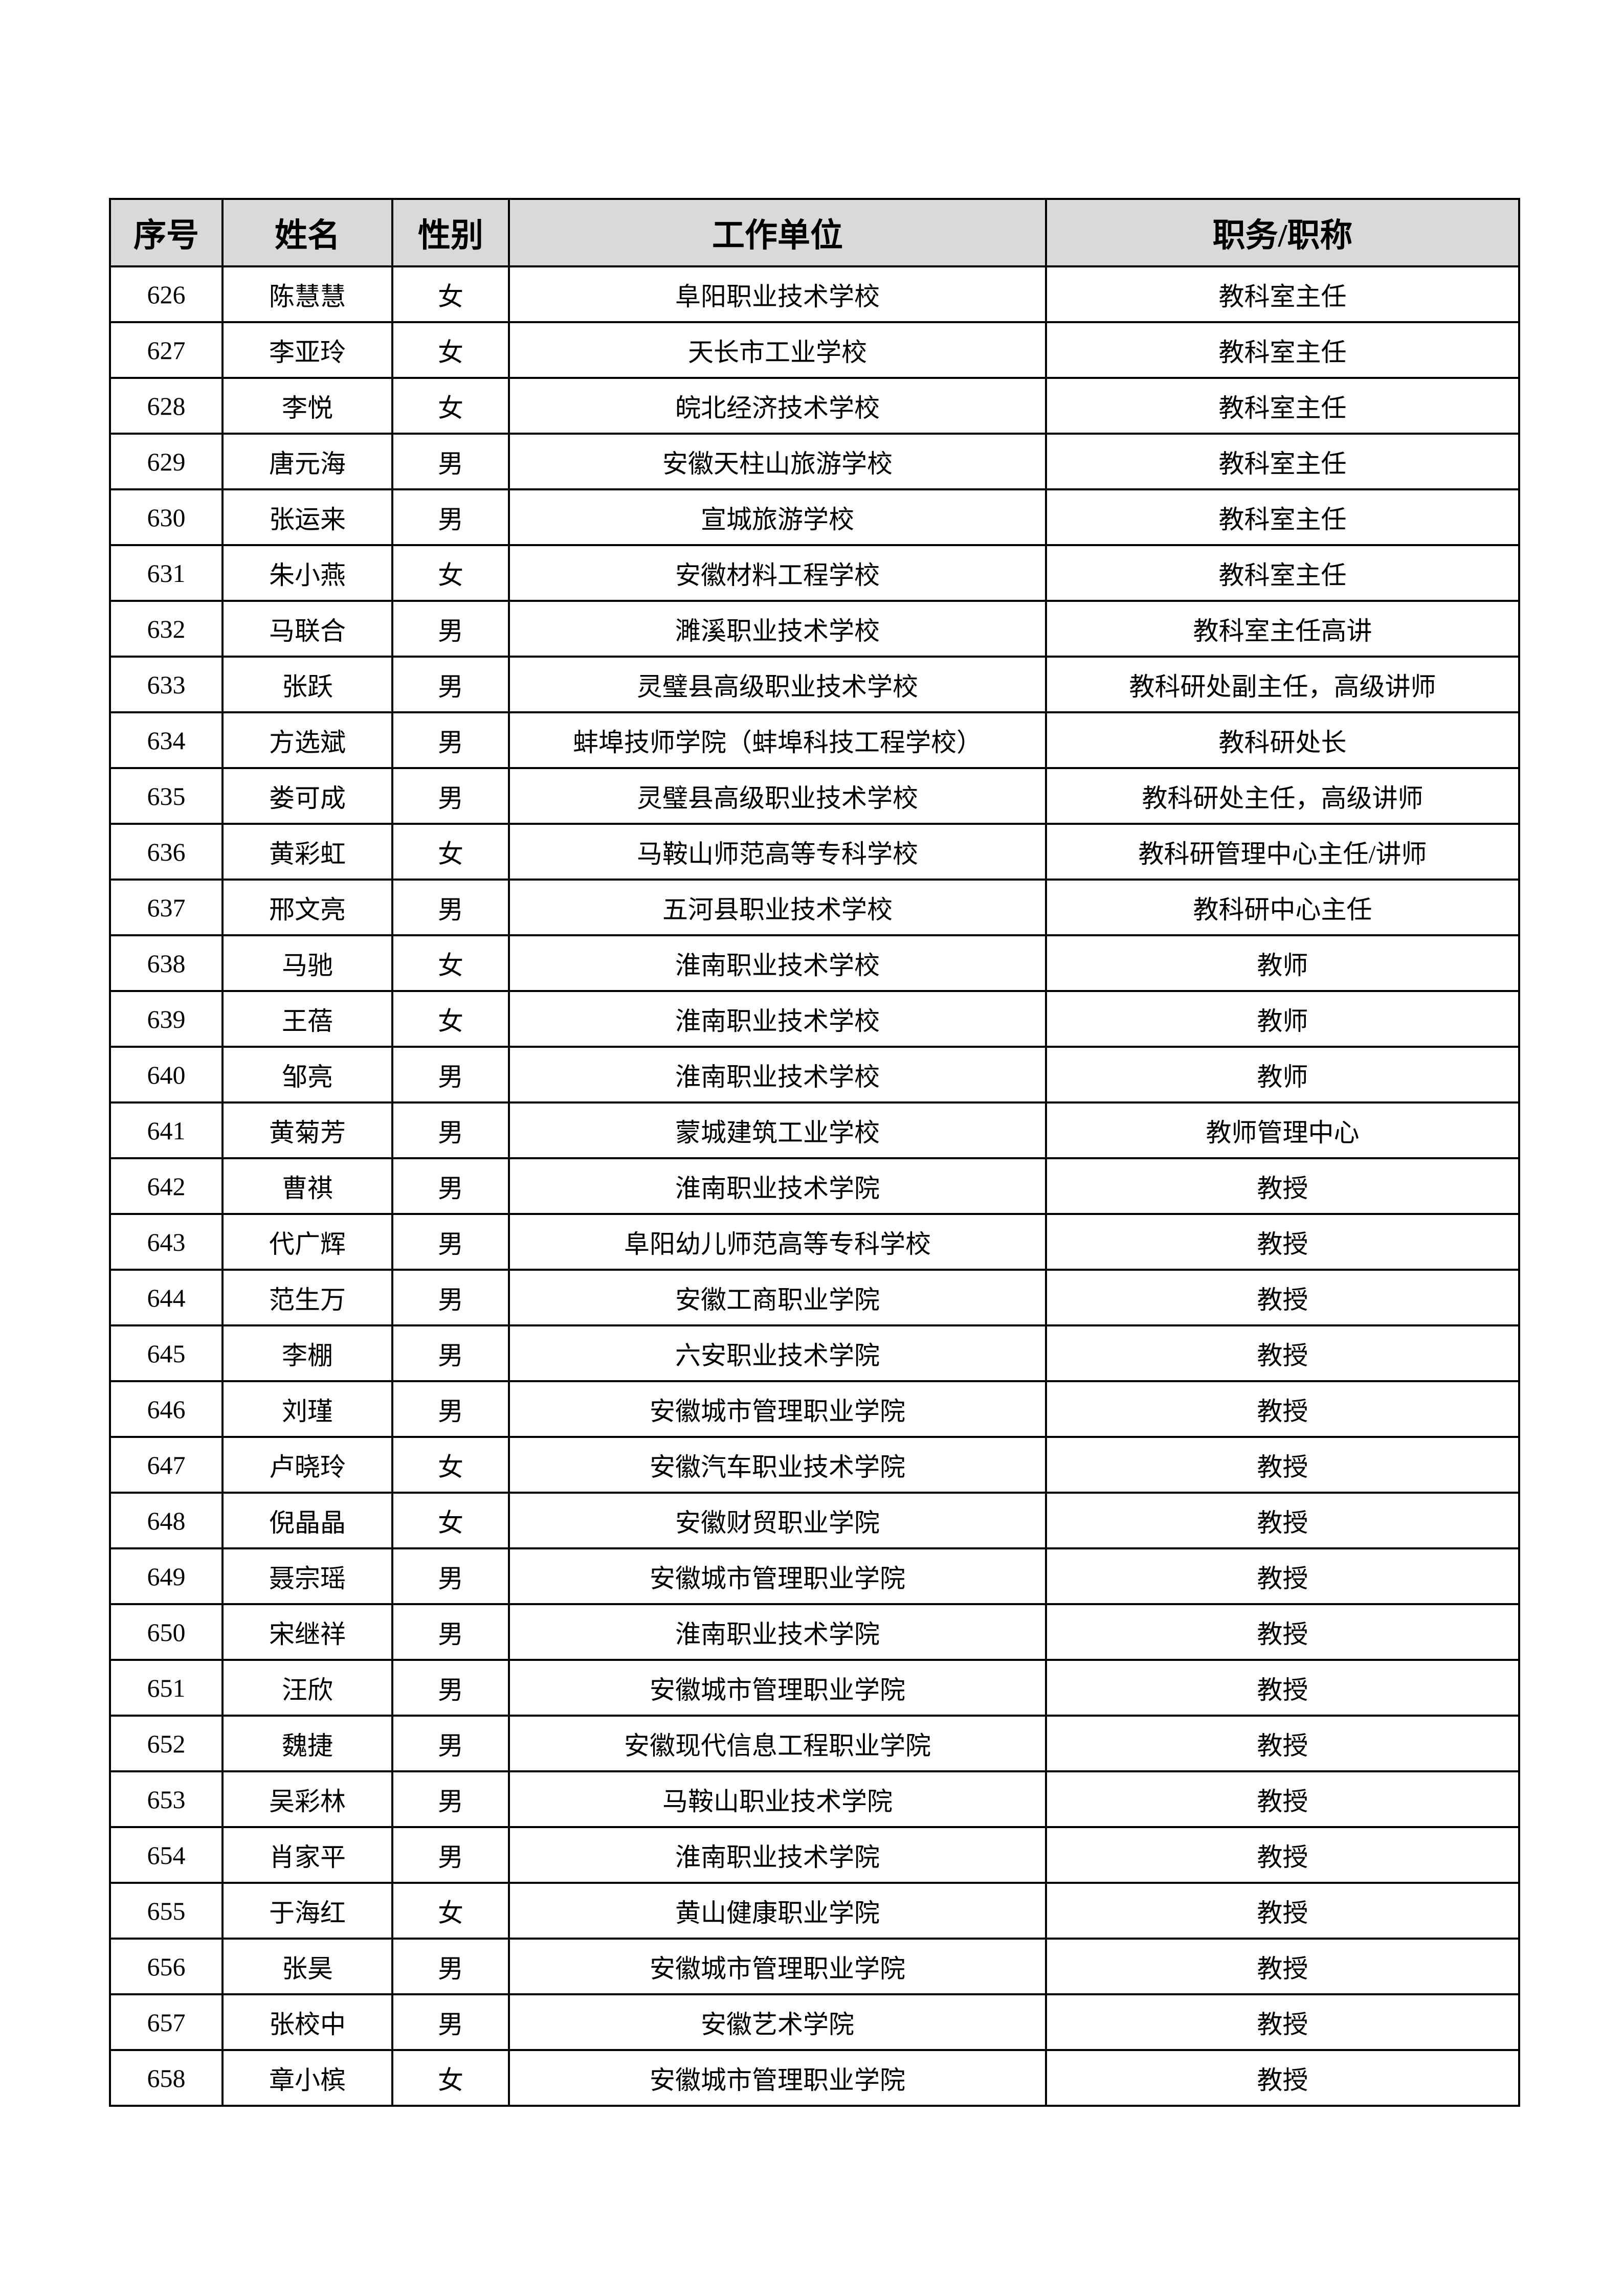 The height and width of the screenshot is (2296, 1624). Describe the element at coordinates (777, 350) in the screenshot. I see `cell-workplace: 天长市工业学校` at that location.